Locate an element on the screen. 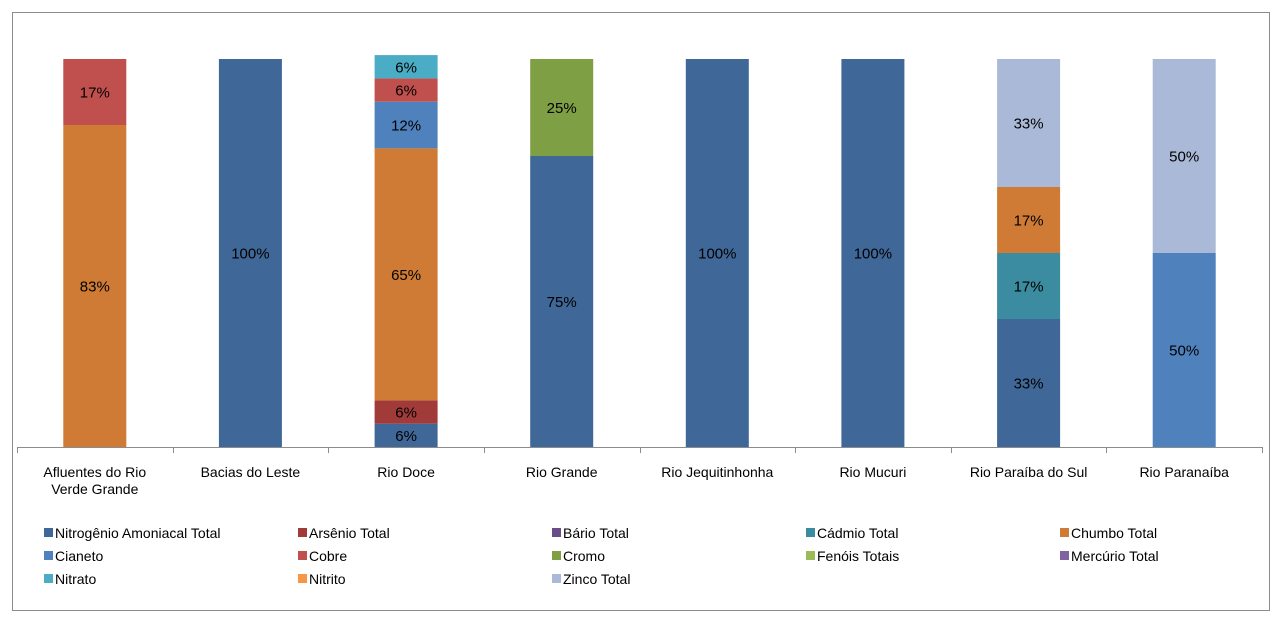  category-label: Rio Jequitinhonha is located at coordinates (717, 472).